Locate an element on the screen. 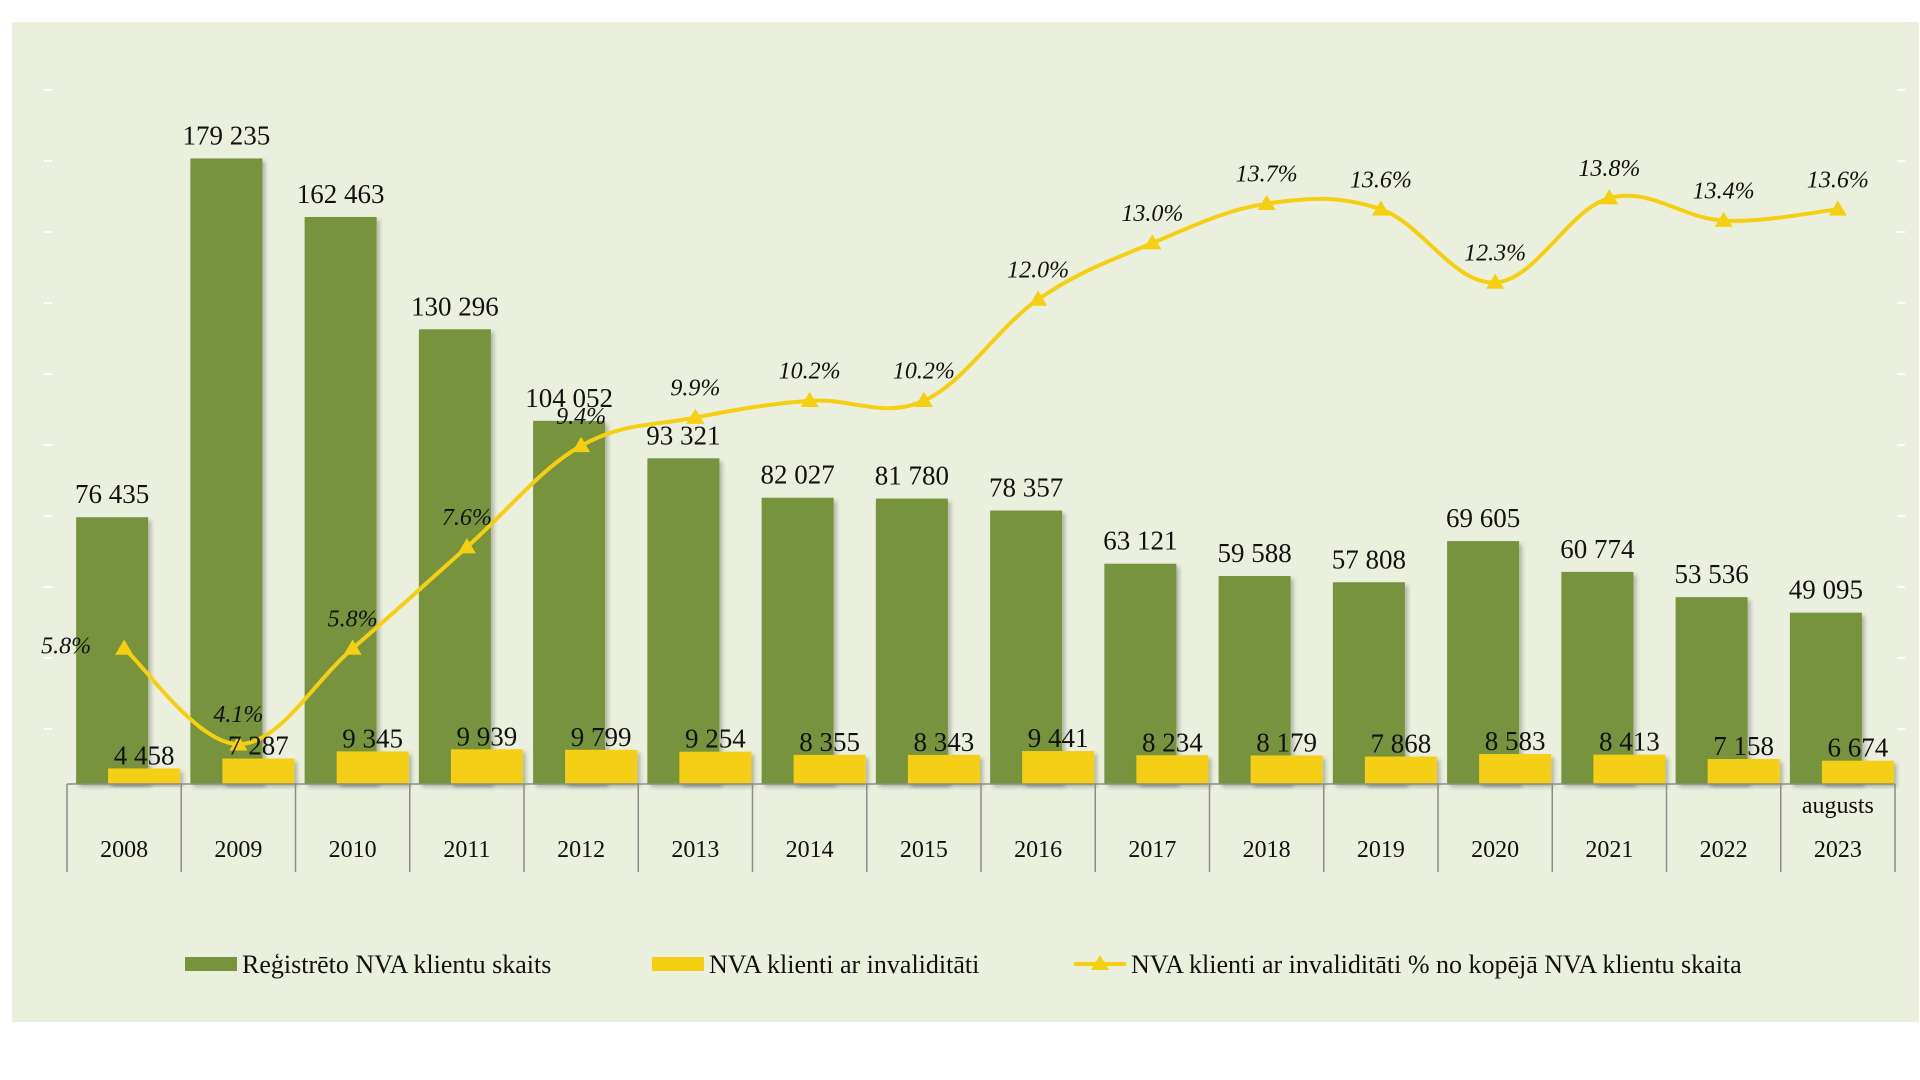 The image size is (1920, 1080). marker-percentage-2014 is located at coordinates (809, 399).